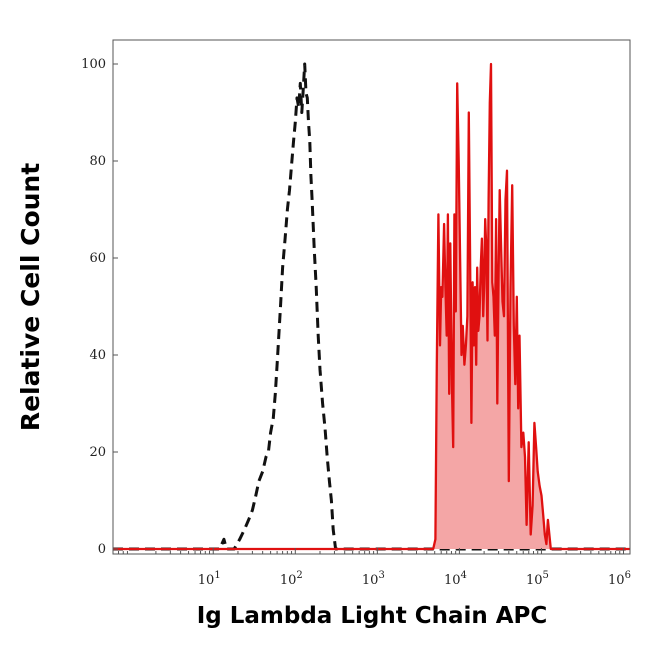 Image resolution: width=650 pixels, height=645 pixels. I want to click on x-tick-exponent: 3, so click(381, 575).